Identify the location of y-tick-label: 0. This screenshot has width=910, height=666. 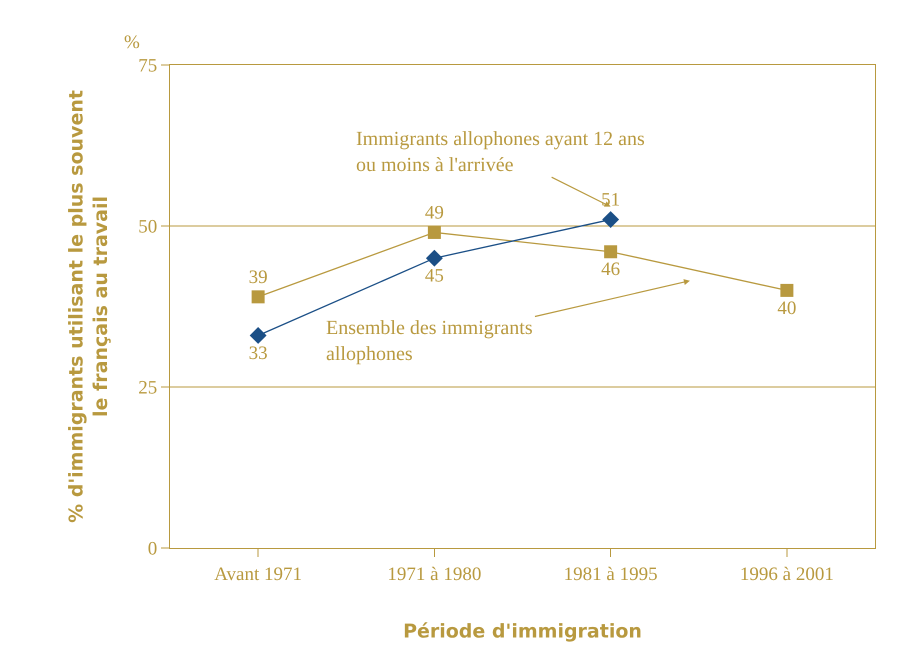
(153, 549).